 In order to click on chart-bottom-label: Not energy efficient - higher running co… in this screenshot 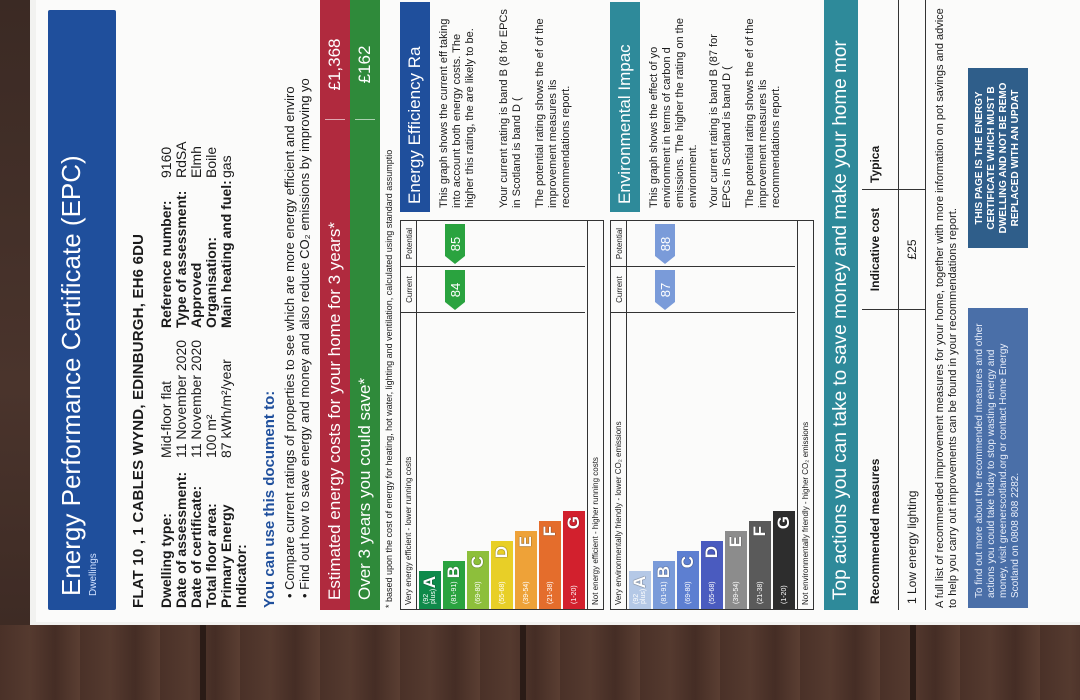, I will do `click(595, 415)`.